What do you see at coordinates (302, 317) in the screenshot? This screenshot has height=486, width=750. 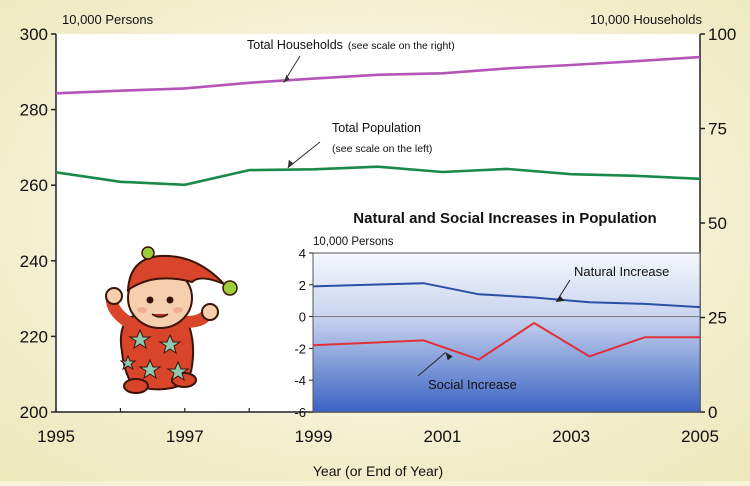 I see `inset-y-tick-label: 0` at bounding box center [302, 317].